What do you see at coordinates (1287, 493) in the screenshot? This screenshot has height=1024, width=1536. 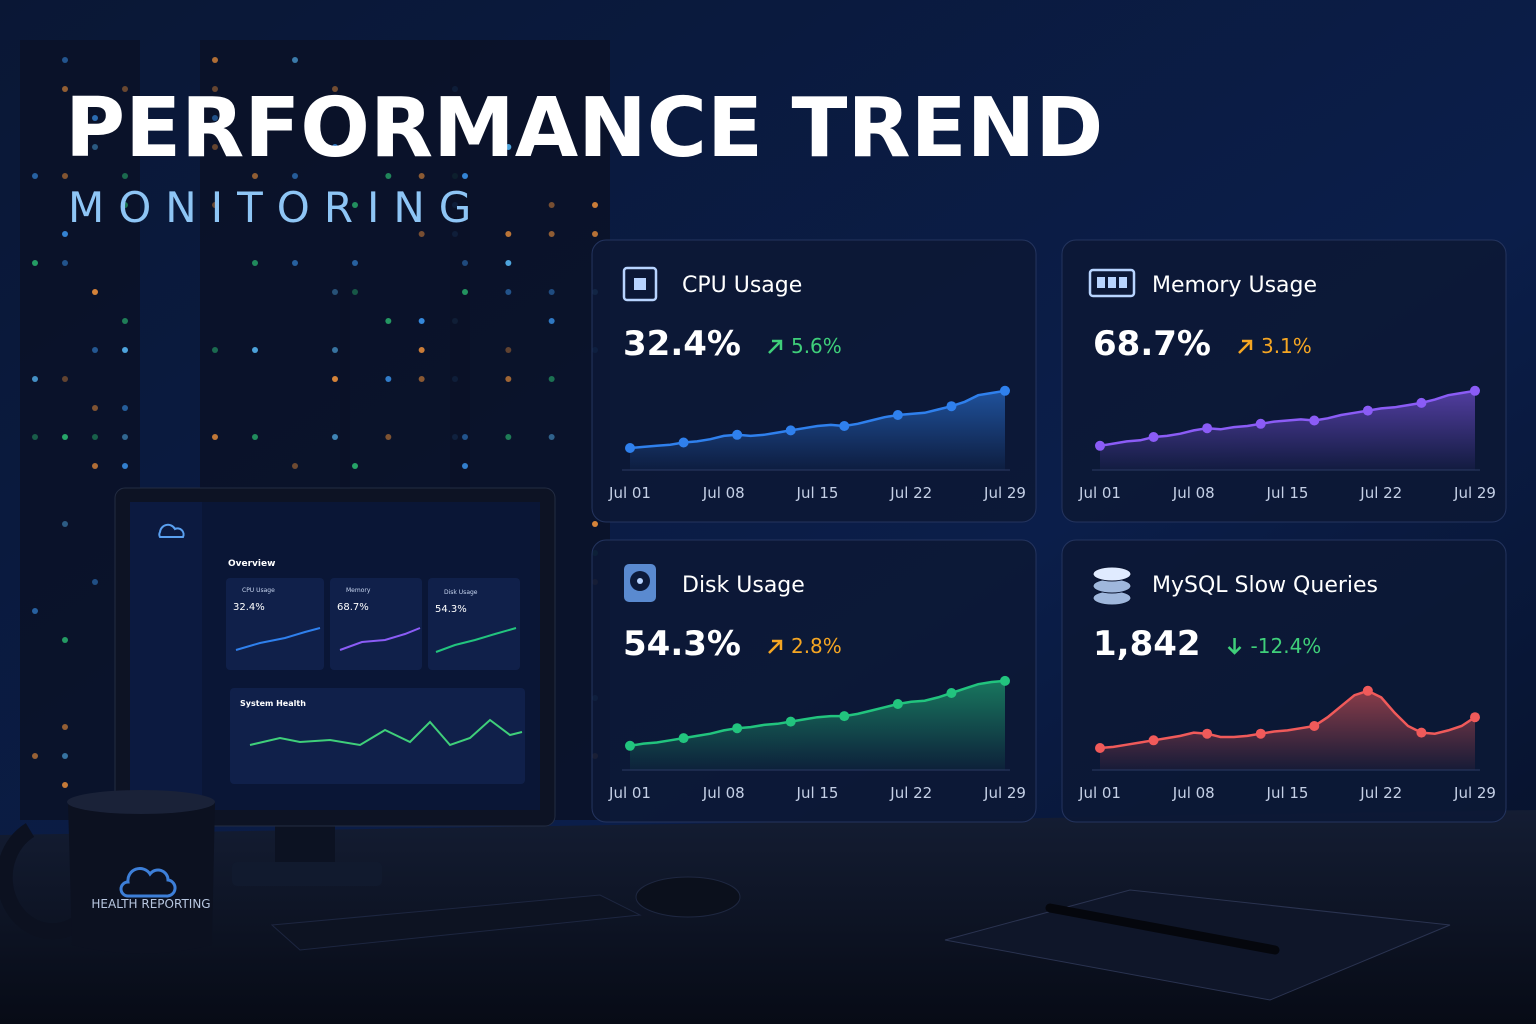 I see `x-tick-label: Jul 15` at bounding box center [1287, 493].